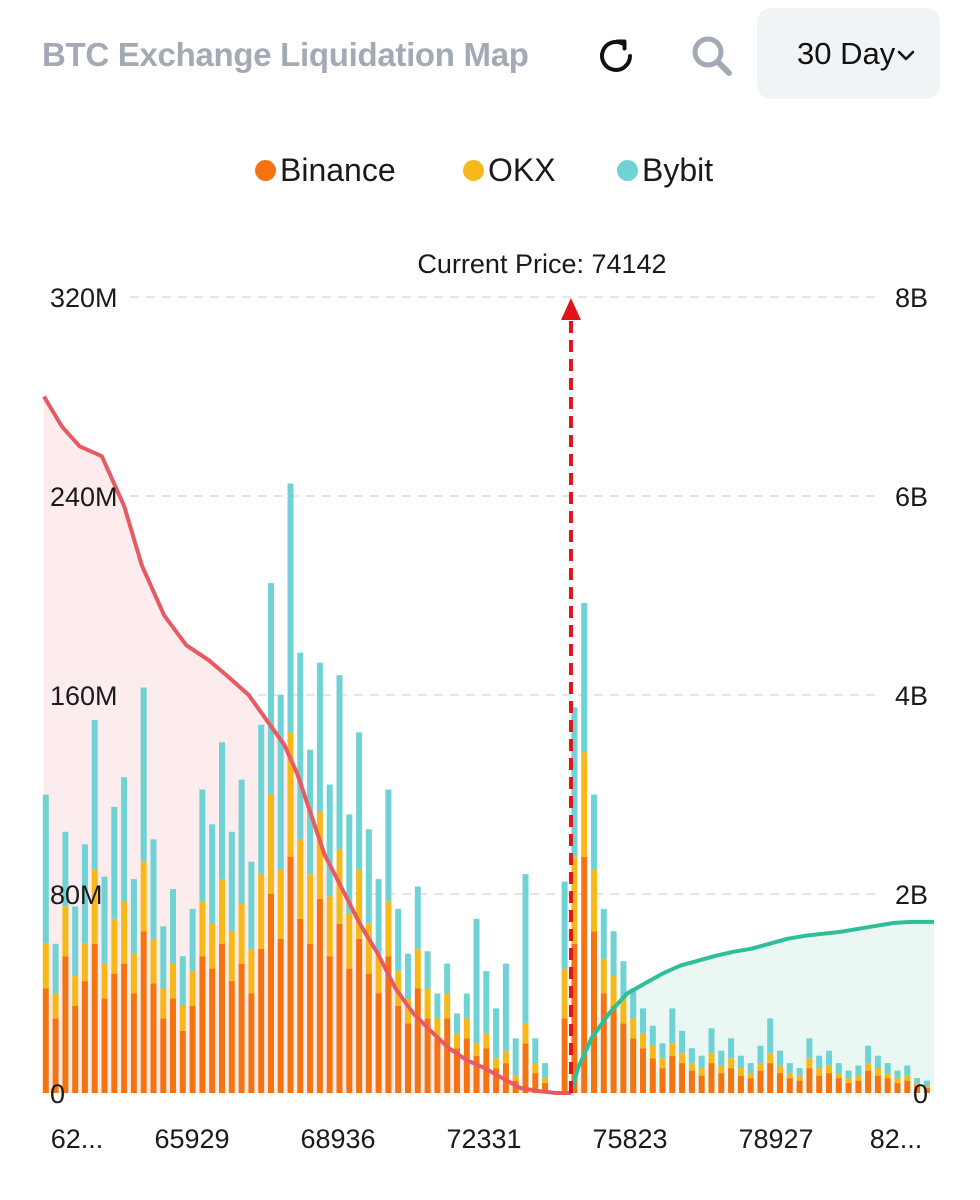  I want to click on legend-item-binance: Binance, so click(325, 170).